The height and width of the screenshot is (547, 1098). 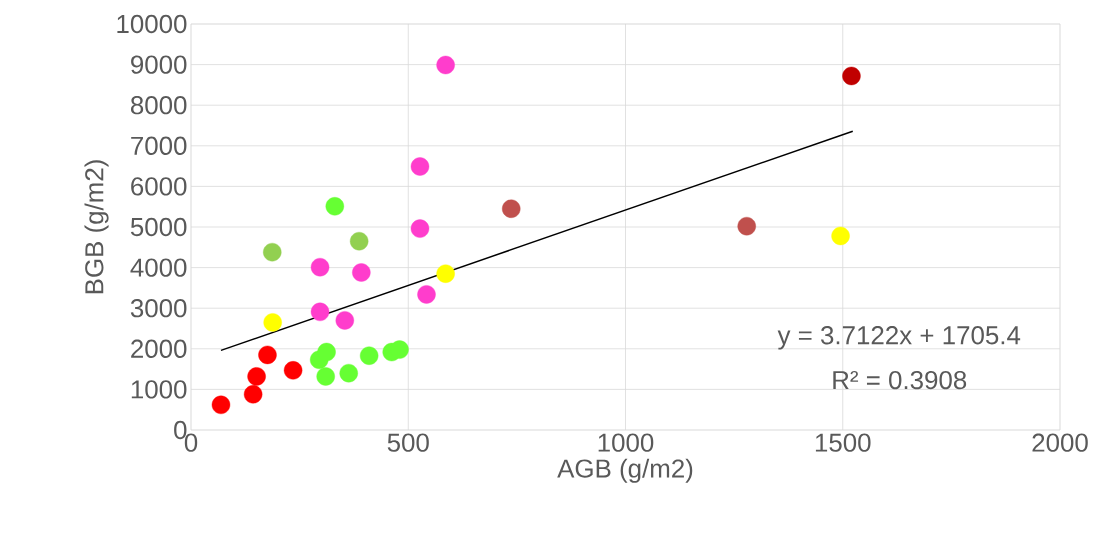 What do you see at coordinates (159, 389) in the screenshot?
I see `y-tick-label: 1000` at bounding box center [159, 389].